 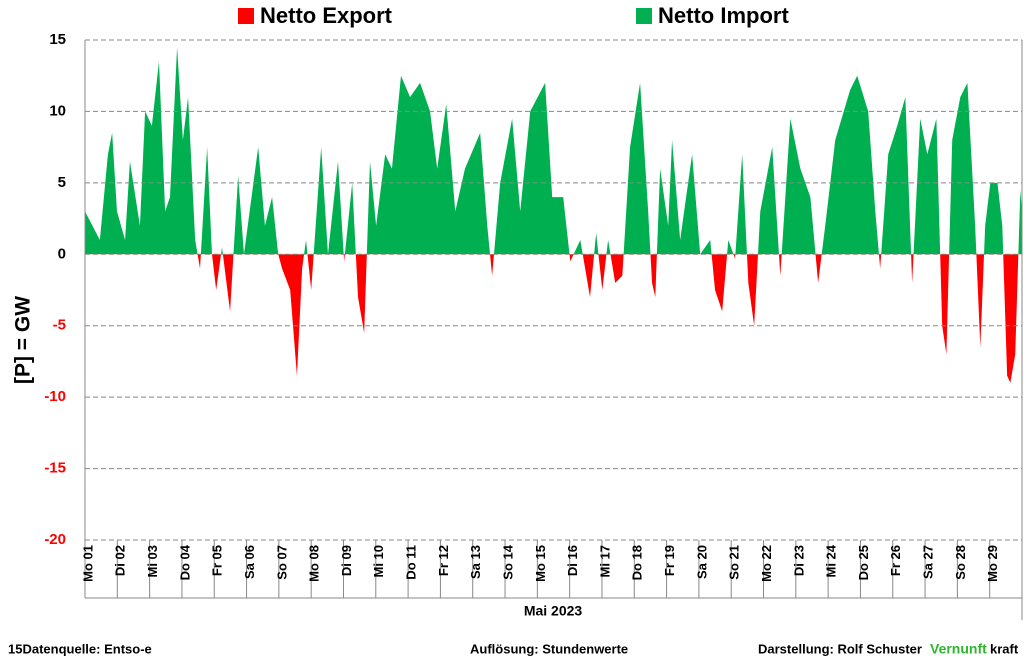 I want to click on x-tick-label: Do 04, so click(x=184, y=562).